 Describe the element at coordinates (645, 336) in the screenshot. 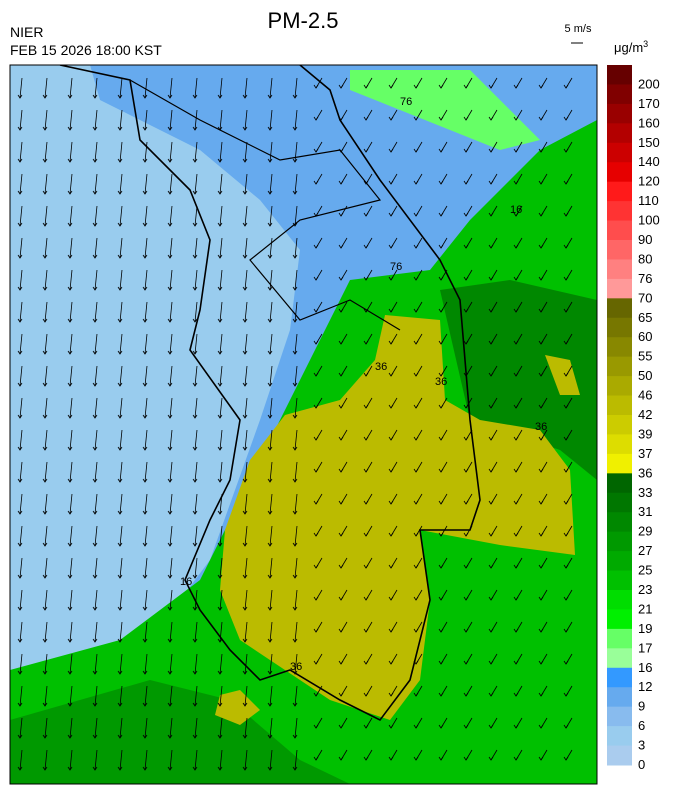

I see `colorbar-label: 60` at that location.